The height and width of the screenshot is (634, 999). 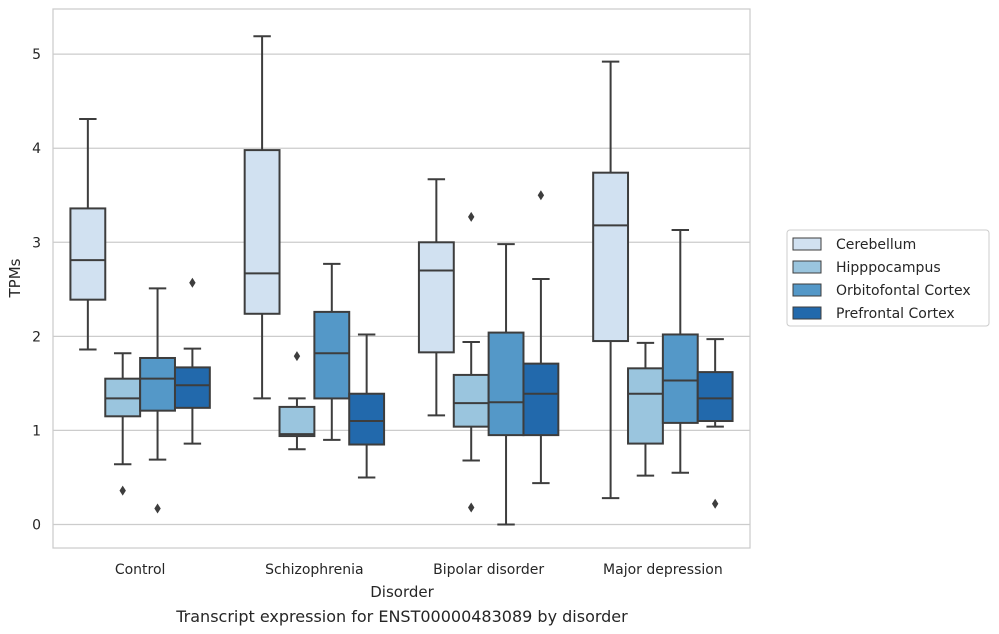 I want to click on legend-label: Orbitofontal Cortex, so click(x=903, y=291).